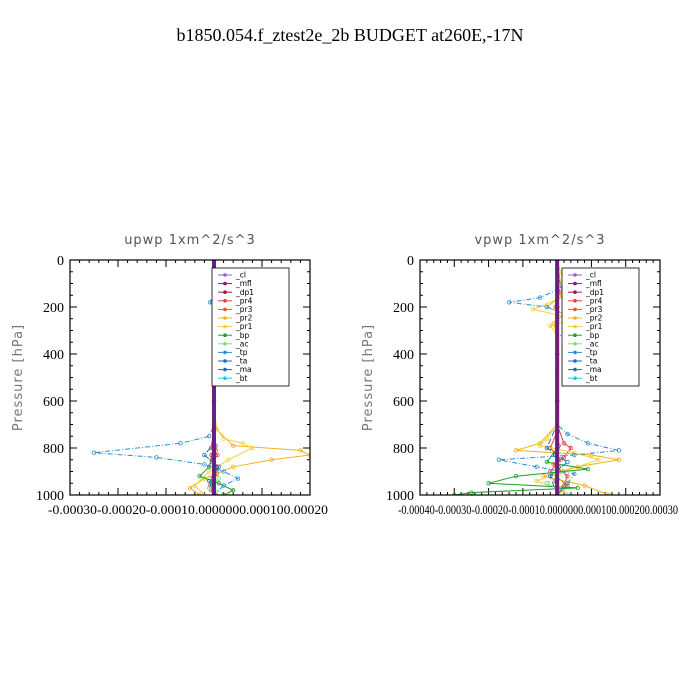  I want to click on series-line-tp, so click(166, 377).